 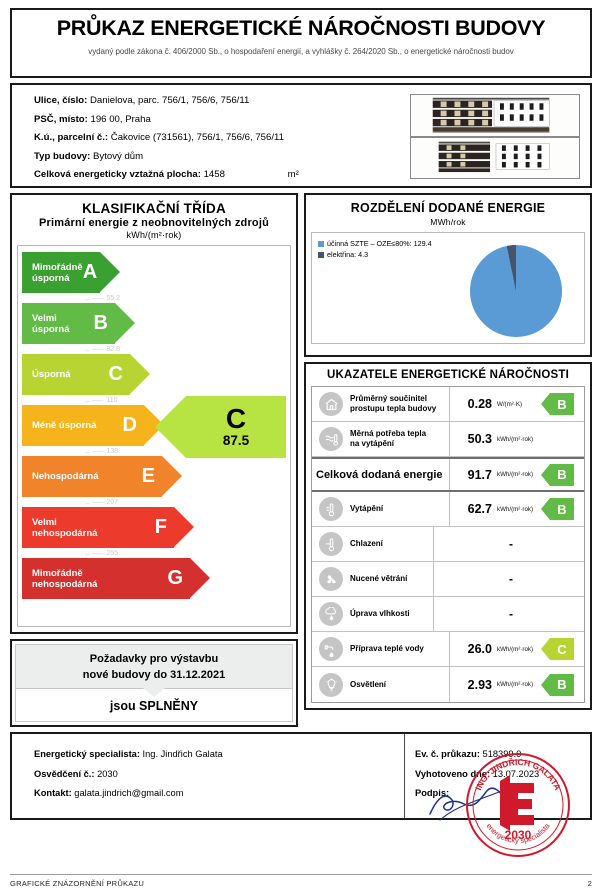 What do you see at coordinates (62, 156) in the screenshot?
I see `field-building-type-label: Typ budovy:` at bounding box center [62, 156].